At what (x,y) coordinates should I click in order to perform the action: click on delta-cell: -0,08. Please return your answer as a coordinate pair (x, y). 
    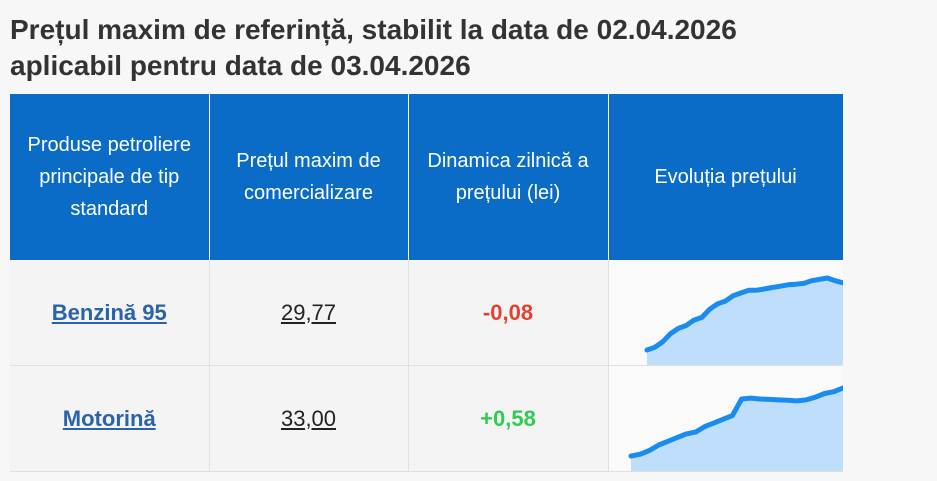
    Looking at the image, I should click on (508, 313).